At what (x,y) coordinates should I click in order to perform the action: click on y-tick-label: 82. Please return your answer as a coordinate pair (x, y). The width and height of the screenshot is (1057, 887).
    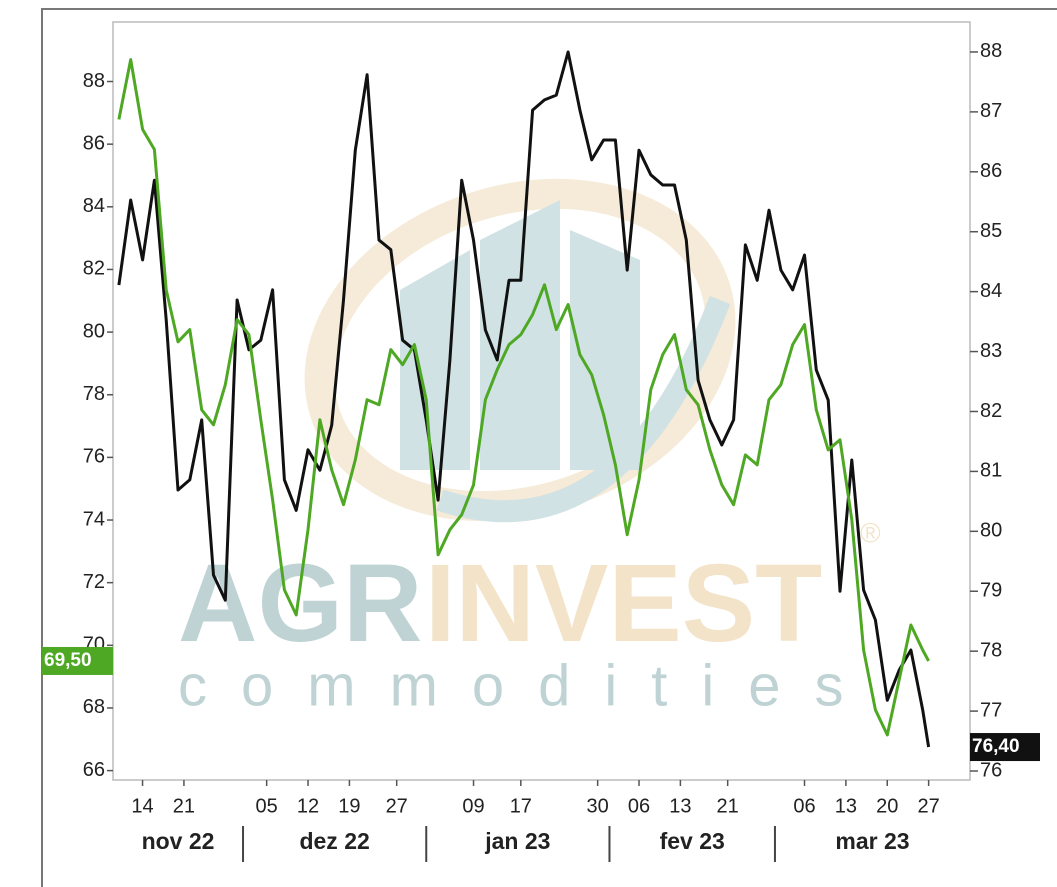
    Looking at the image, I should click on (94, 269).